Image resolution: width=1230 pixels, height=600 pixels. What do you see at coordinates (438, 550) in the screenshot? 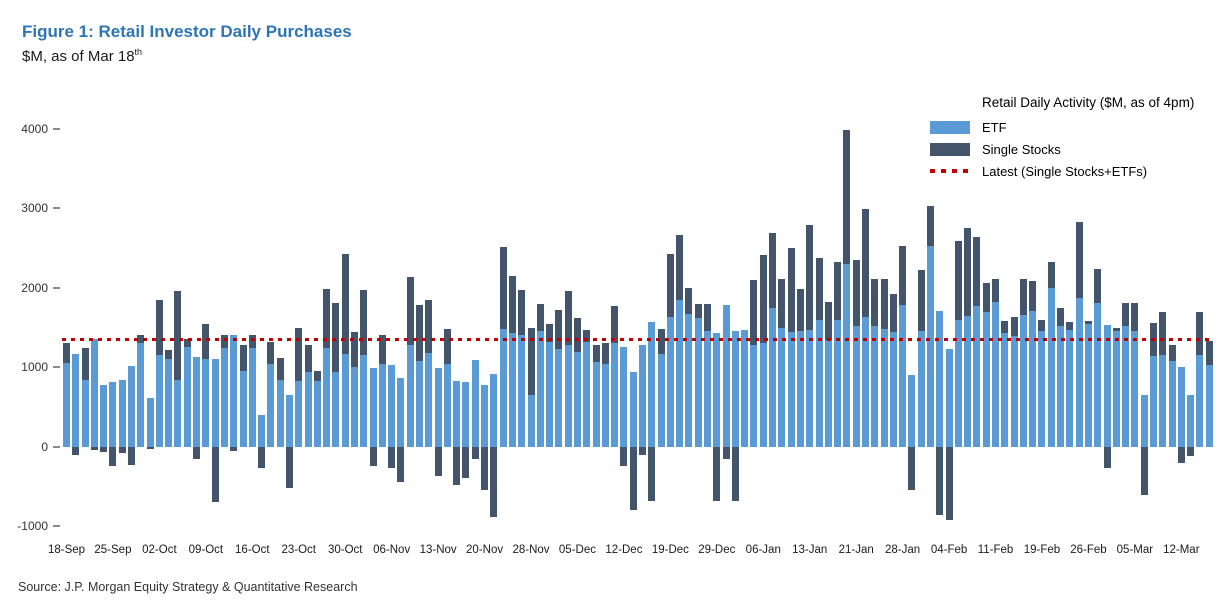
I see `x-tick-label: 13-Nov` at bounding box center [438, 550].